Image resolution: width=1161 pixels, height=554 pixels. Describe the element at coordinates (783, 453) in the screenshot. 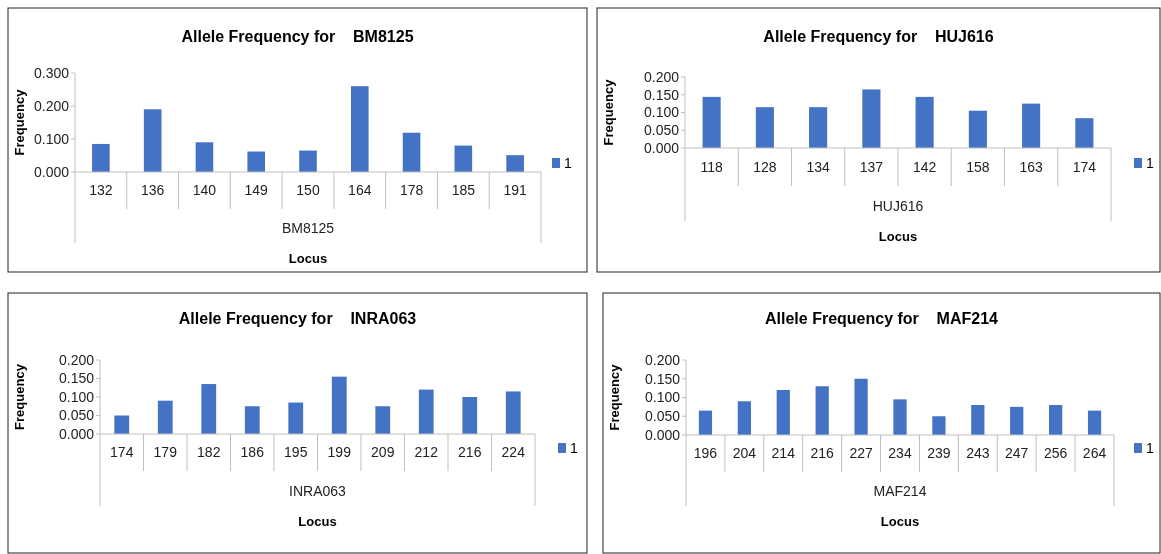

I see `x-tick-label: 214` at that location.